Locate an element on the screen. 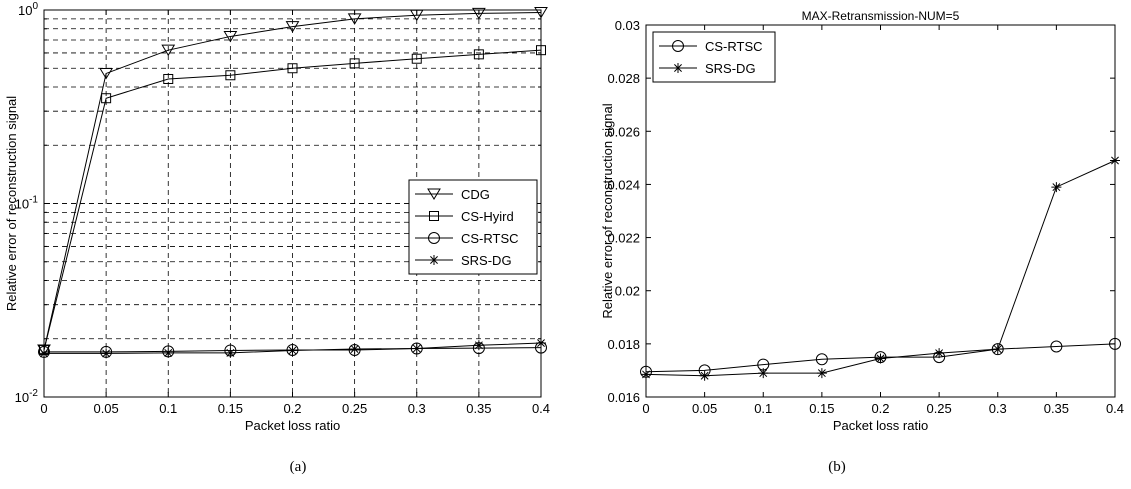 The image size is (1131, 489). y-tick-label: 0.018 is located at coordinates (623, 344).